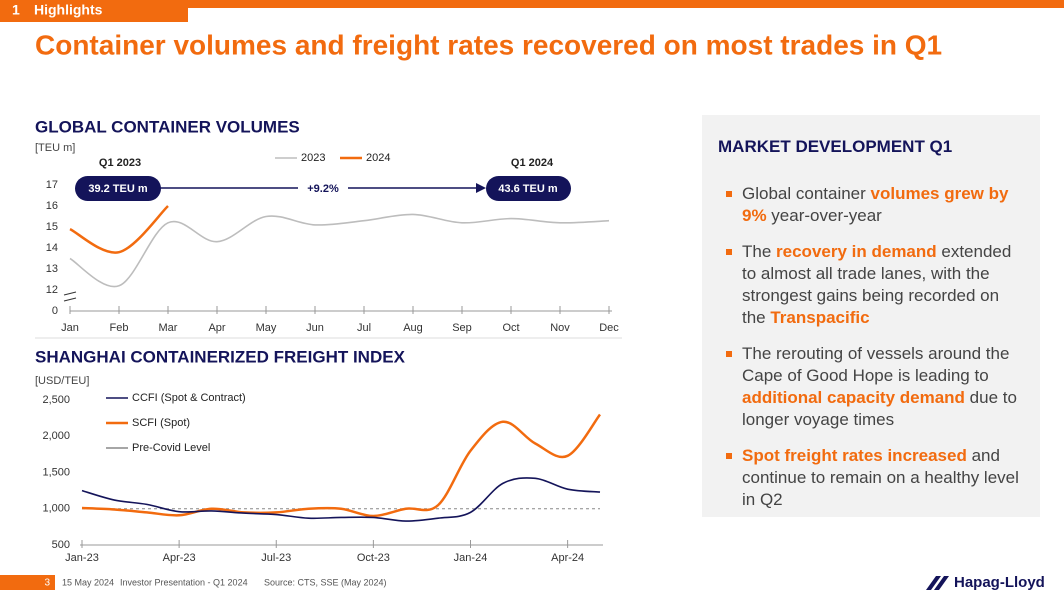 This screenshot has width=1064, height=601. Describe the element at coordinates (325, 582) in the screenshot. I see `footer-source: Source: CTS, SSE (May 2024)` at that location.